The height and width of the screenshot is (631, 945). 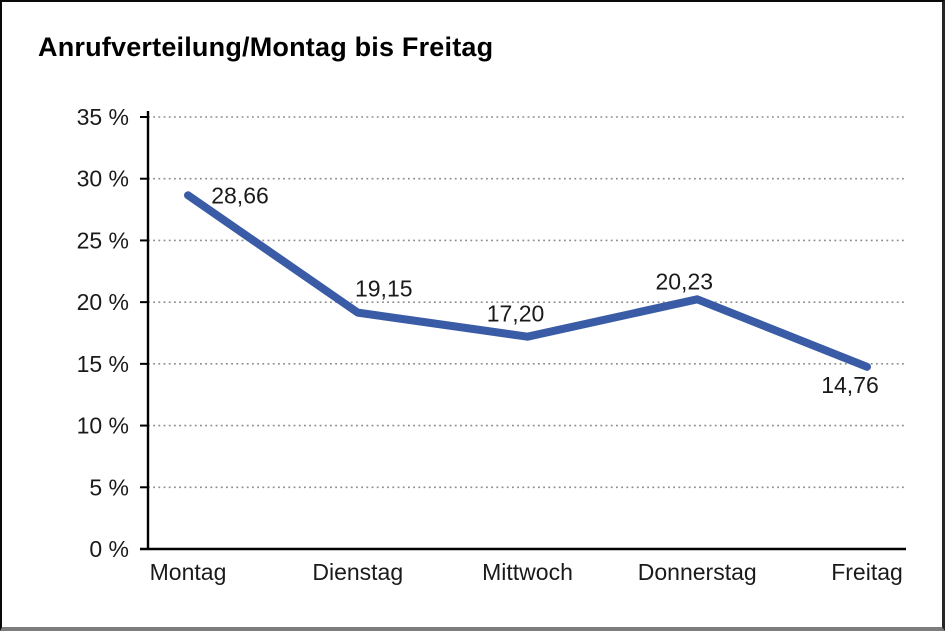 What do you see at coordinates (188, 572) in the screenshot?
I see `x-axis-label: Montag` at bounding box center [188, 572].